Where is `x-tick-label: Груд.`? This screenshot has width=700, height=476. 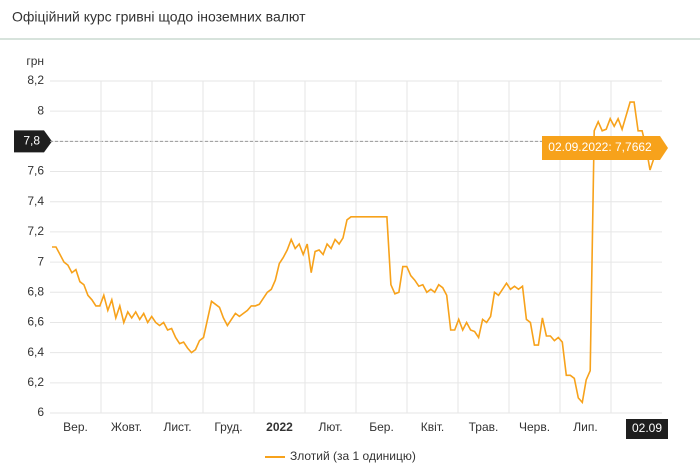 x-tick-label: Груд. is located at coordinates (228, 427).